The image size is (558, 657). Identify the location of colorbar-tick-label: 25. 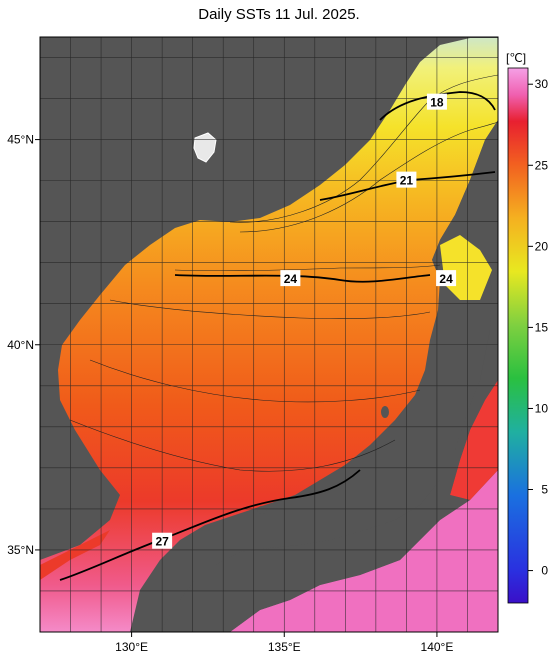
(542, 165).